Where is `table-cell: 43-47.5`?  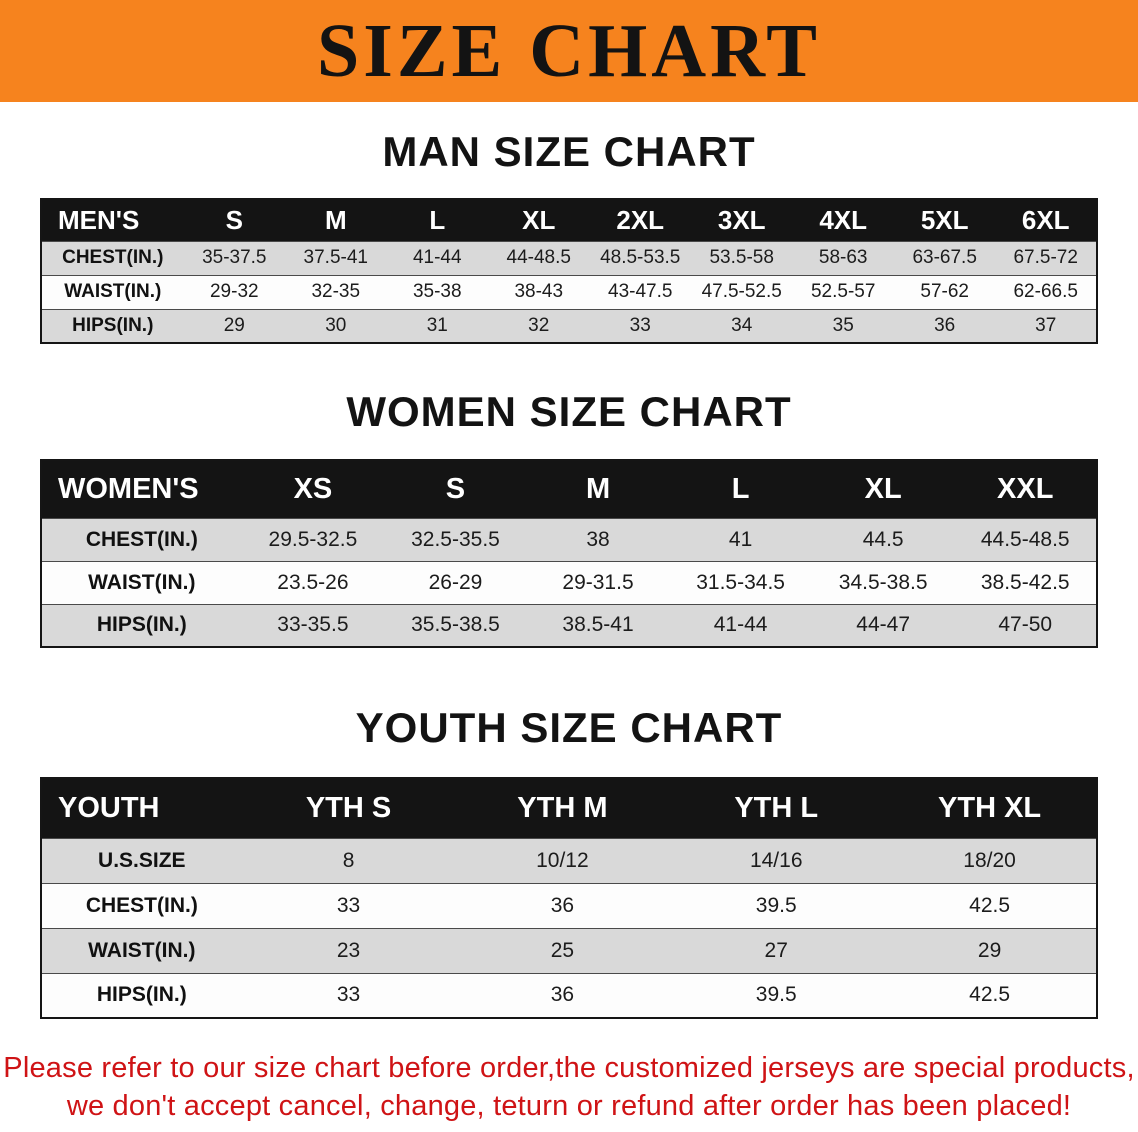
table-cell: 43-47.5 is located at coordinates (640, 291).